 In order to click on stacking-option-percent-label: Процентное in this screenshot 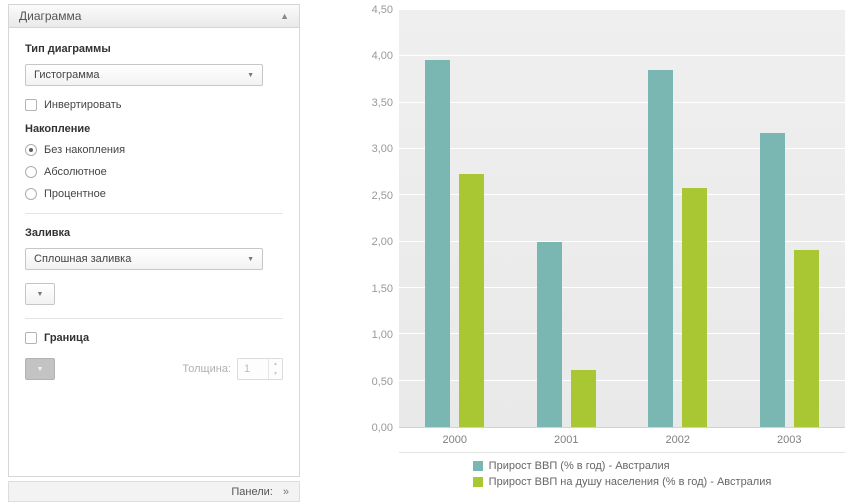, I will do `click(75, 194)`.